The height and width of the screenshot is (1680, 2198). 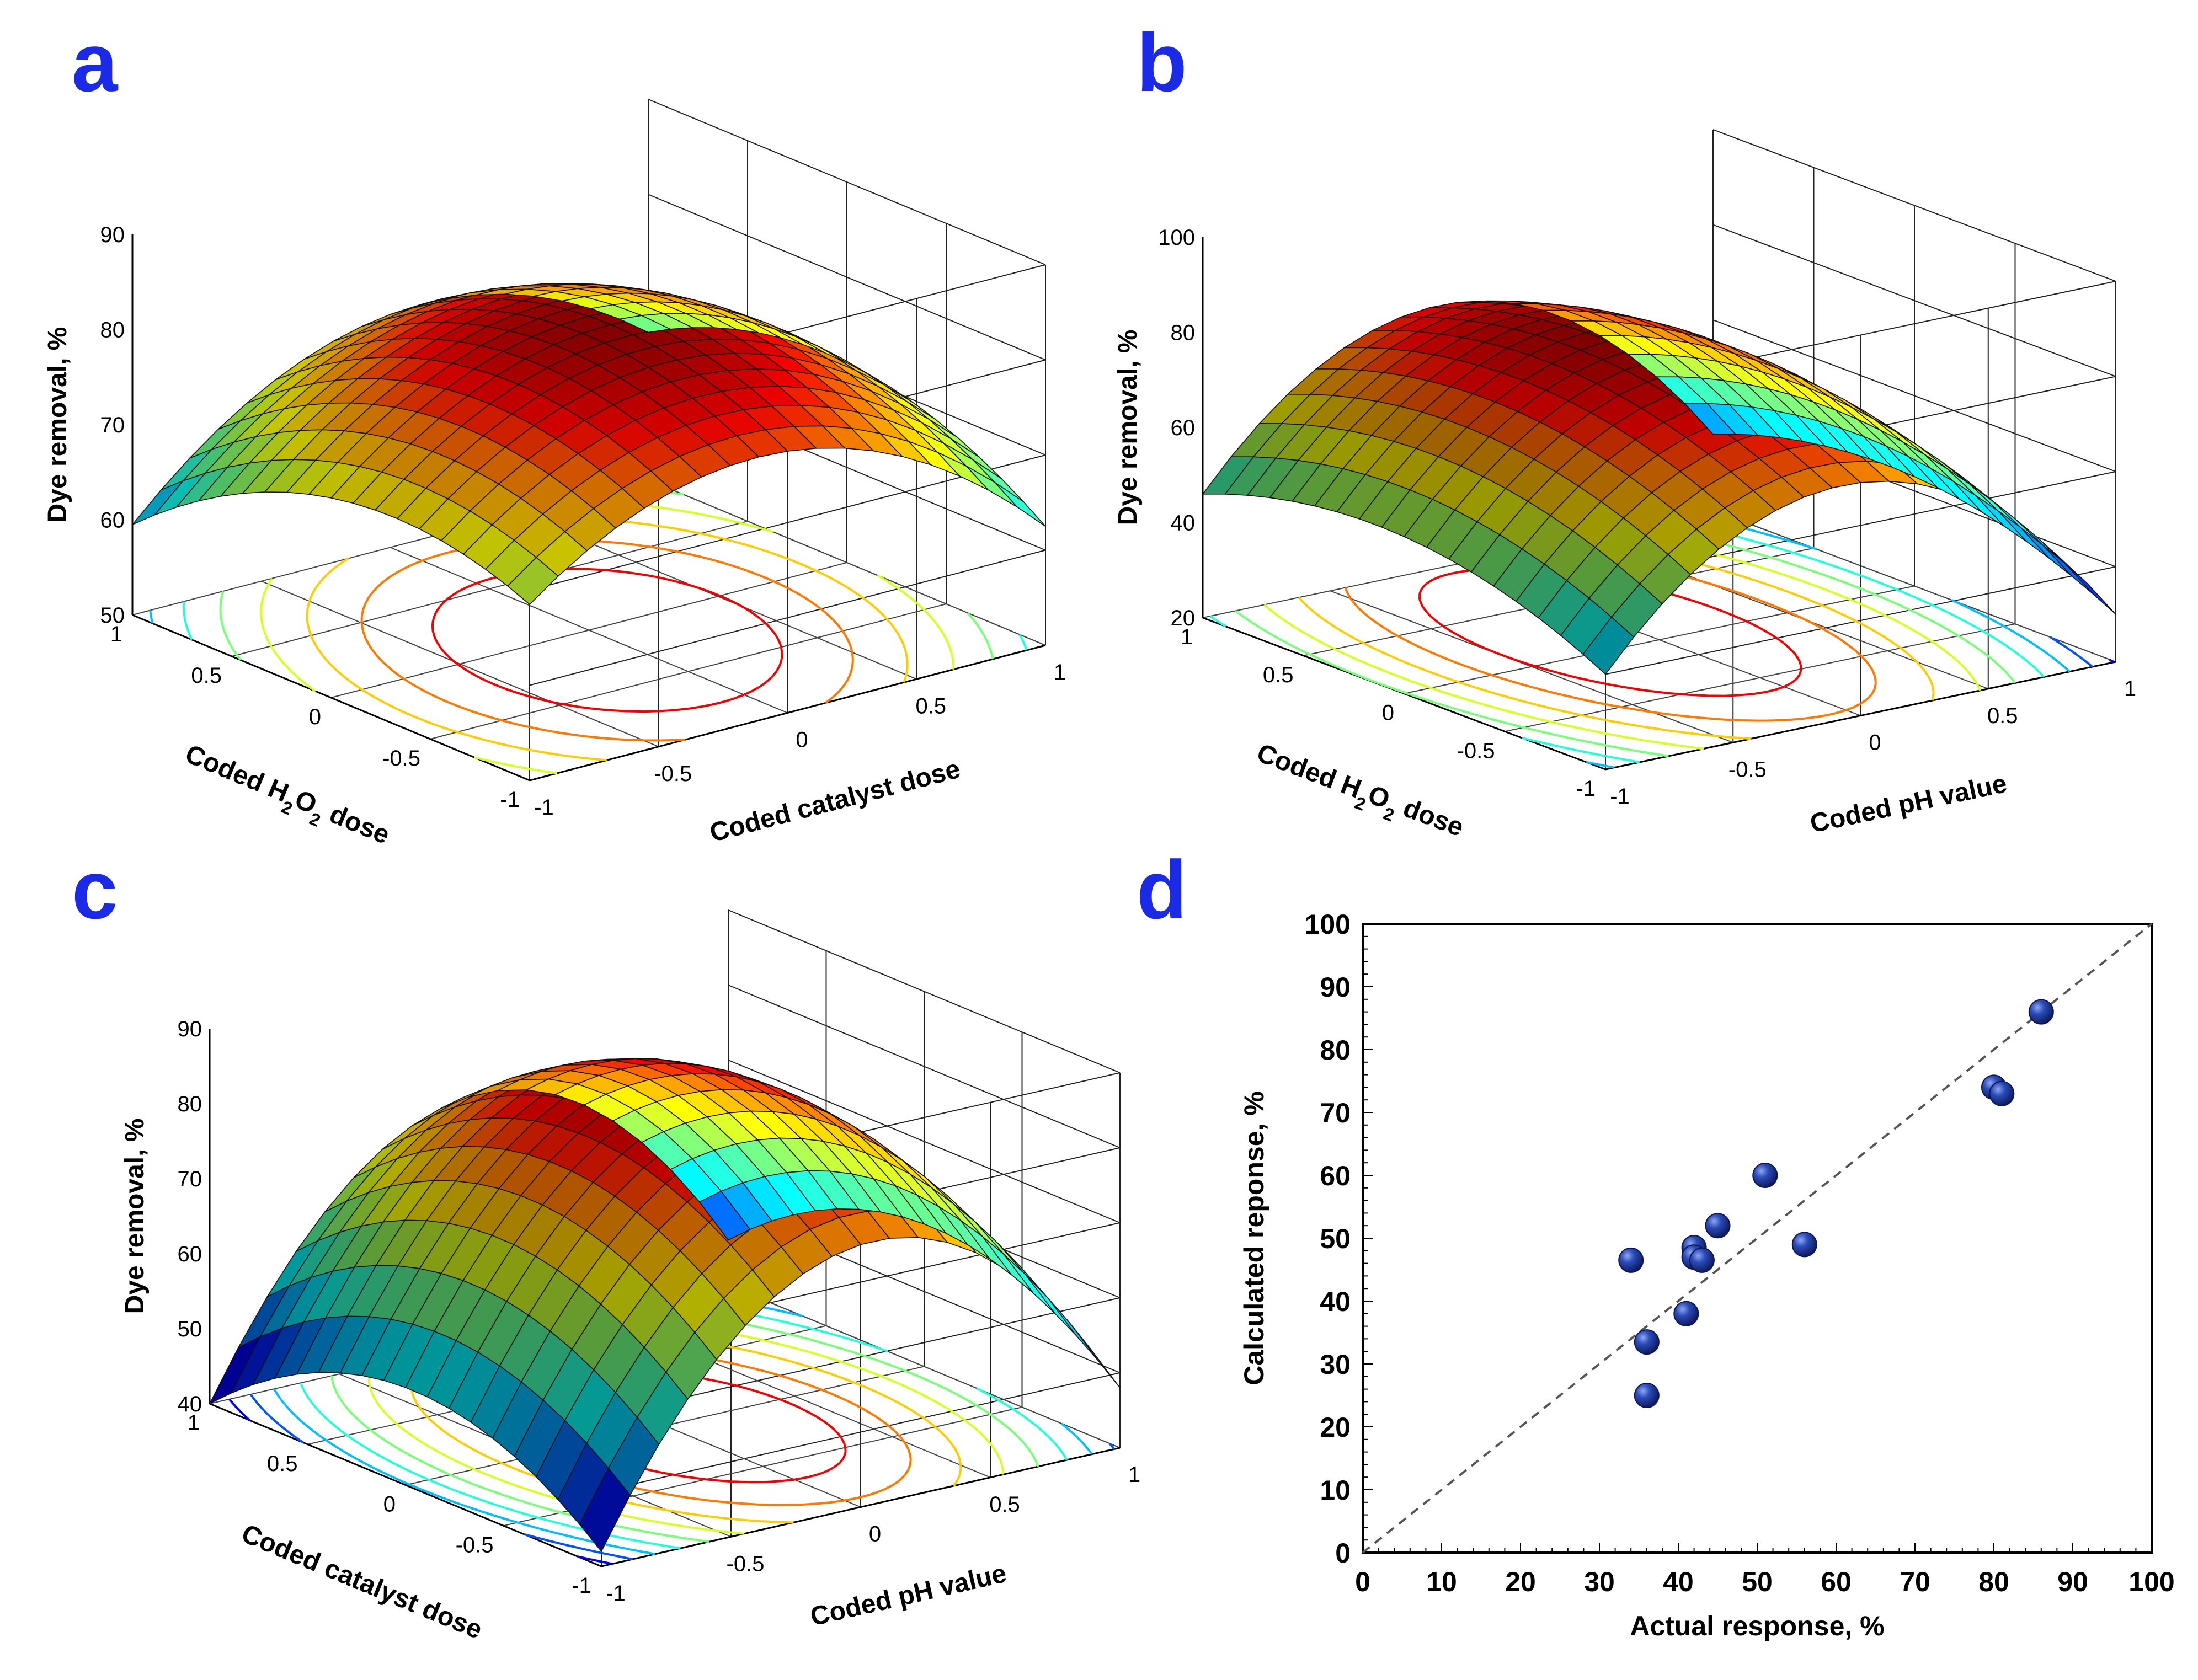 I want to click on chart-a-xtick-3: 0.5, so click(x=206, y=676).